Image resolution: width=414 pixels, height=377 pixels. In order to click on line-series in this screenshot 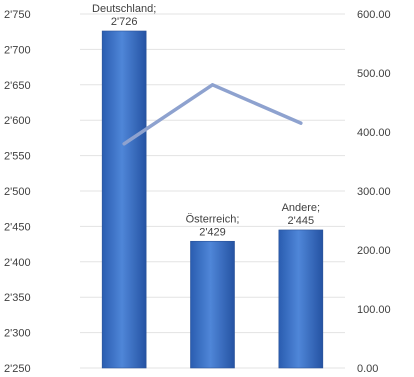, I will do `click(212, 114)`.